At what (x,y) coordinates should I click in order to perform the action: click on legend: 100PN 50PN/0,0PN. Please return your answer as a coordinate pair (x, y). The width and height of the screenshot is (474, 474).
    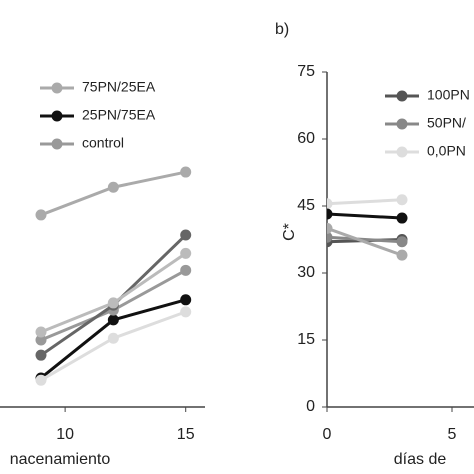
    Looking at the image, I should click on (427, 123).